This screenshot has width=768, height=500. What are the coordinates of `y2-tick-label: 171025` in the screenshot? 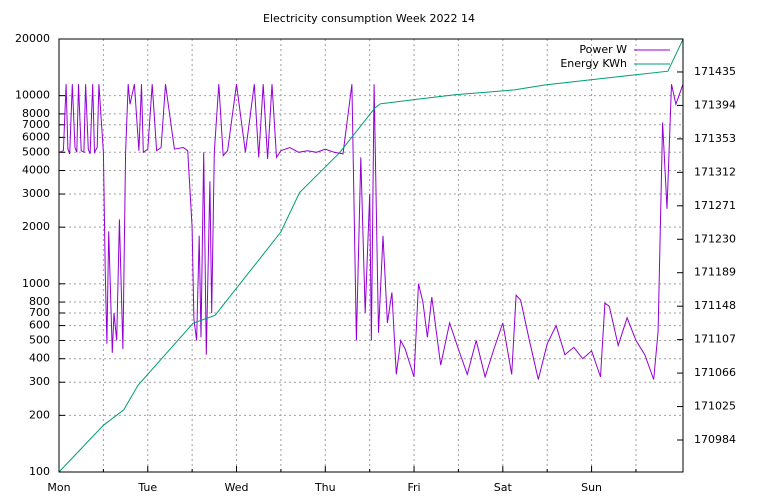 It's located at (715, 406).